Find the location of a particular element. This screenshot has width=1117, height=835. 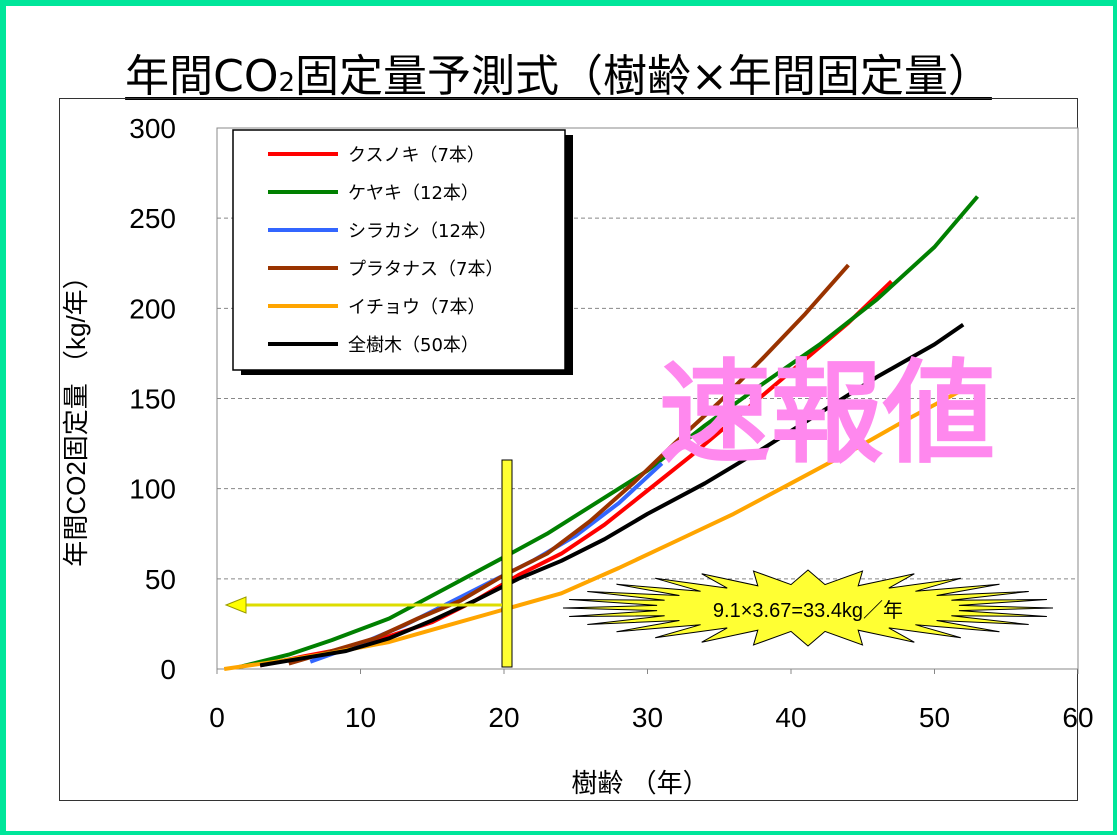

y-tick-label: 0 is located at coordinates (168, 669).